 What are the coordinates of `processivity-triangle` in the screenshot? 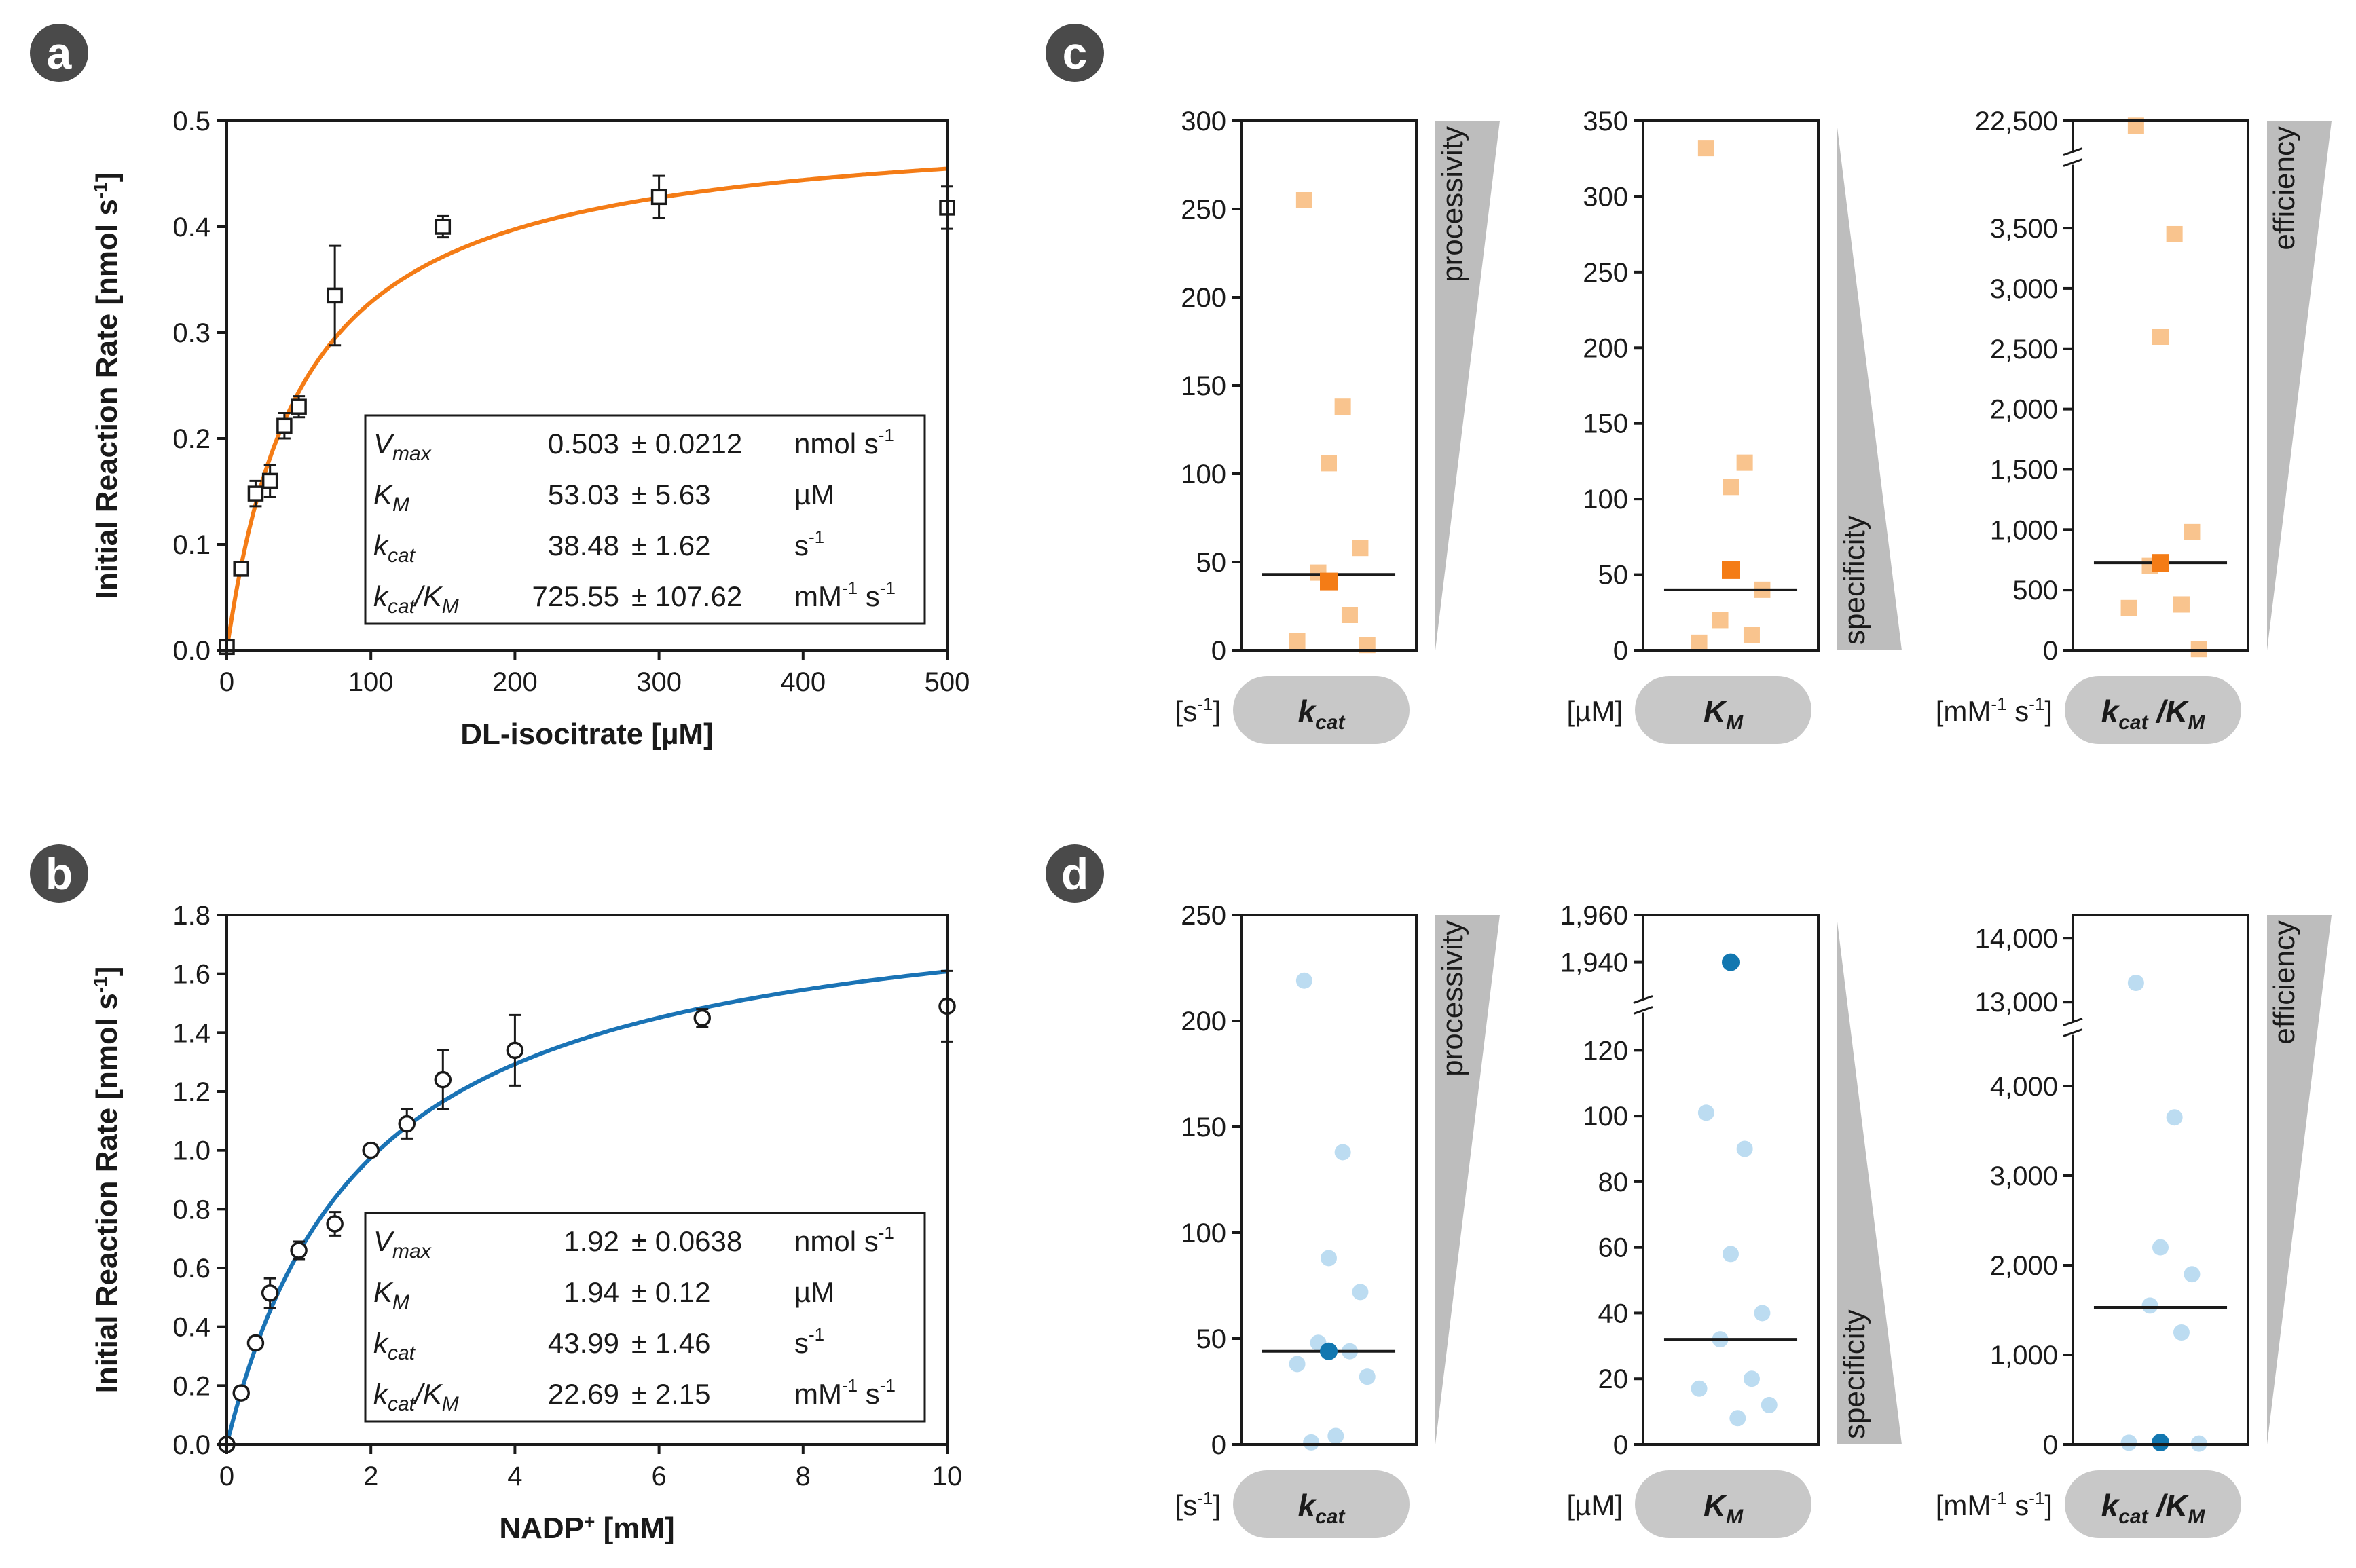 It's located at (1468, 386).